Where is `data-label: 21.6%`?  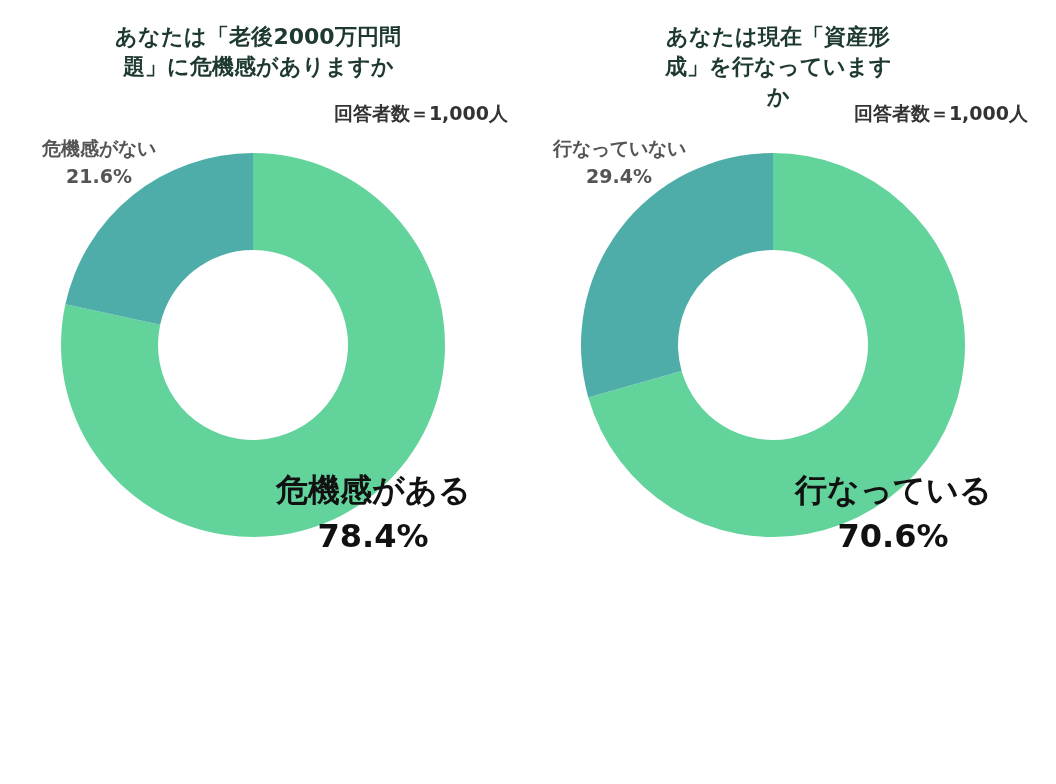
data-label: 21.6% is located at coordinates (99, 176).